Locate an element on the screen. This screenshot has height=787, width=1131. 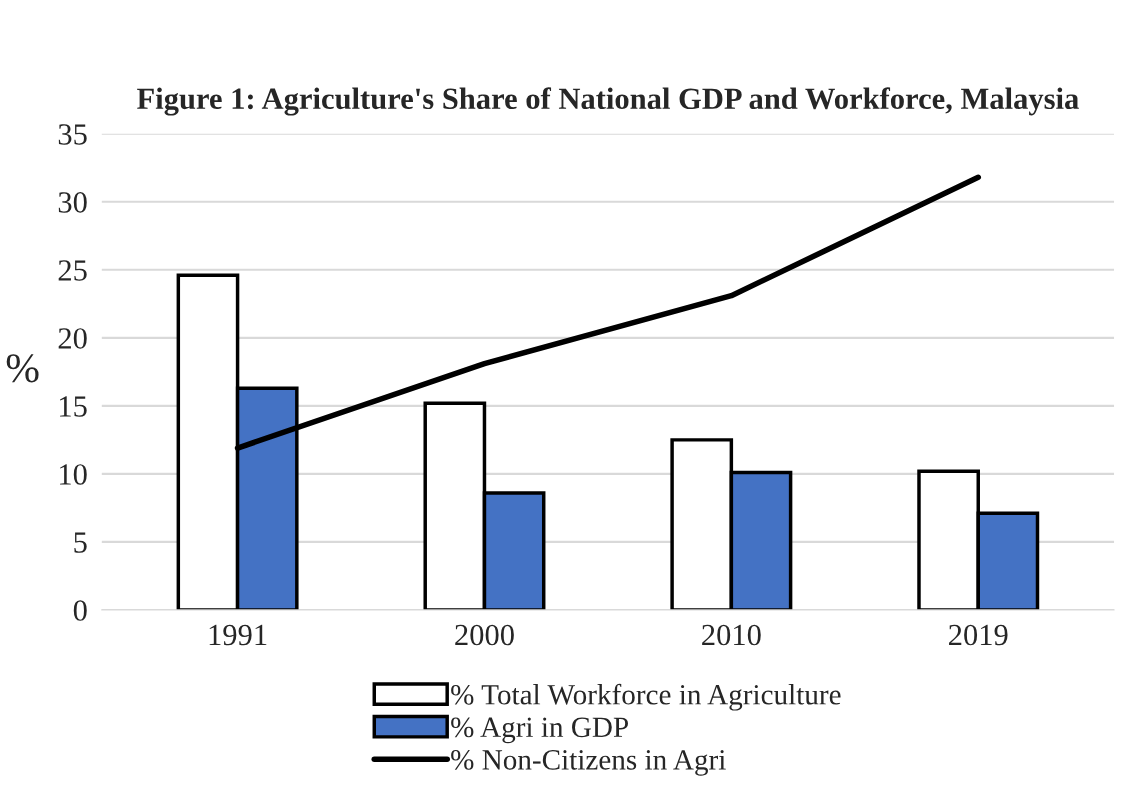
legend-label: % Non-Citizens in Agri is located at coordinates (588, 763).